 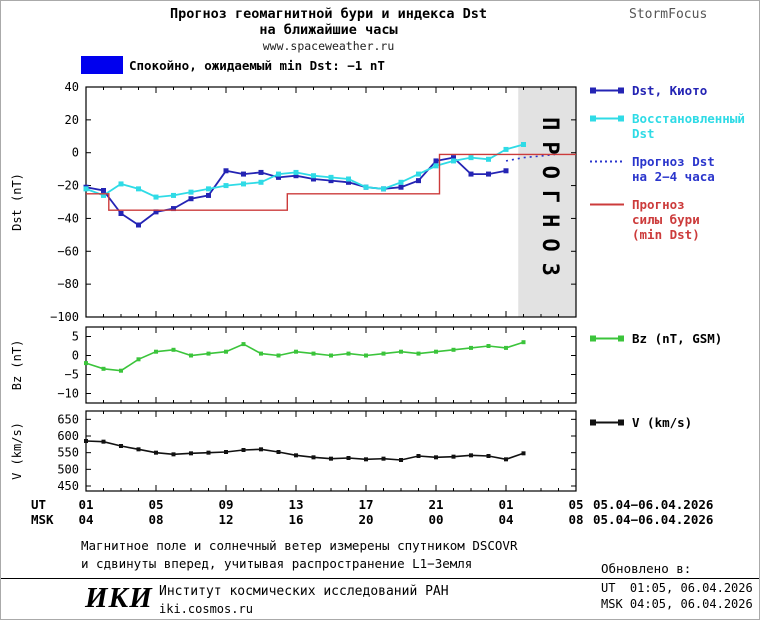 I want to click on legend-label: Dst, Киото, so click(x=670, y=90).